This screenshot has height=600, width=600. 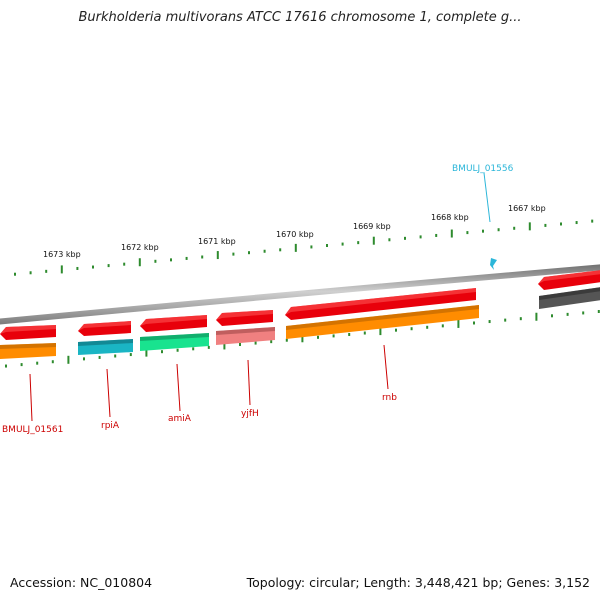 What do you see at coordinates (174, 333) in the screenshot?
I see `gene-amia` at bounding box center [174, 333].